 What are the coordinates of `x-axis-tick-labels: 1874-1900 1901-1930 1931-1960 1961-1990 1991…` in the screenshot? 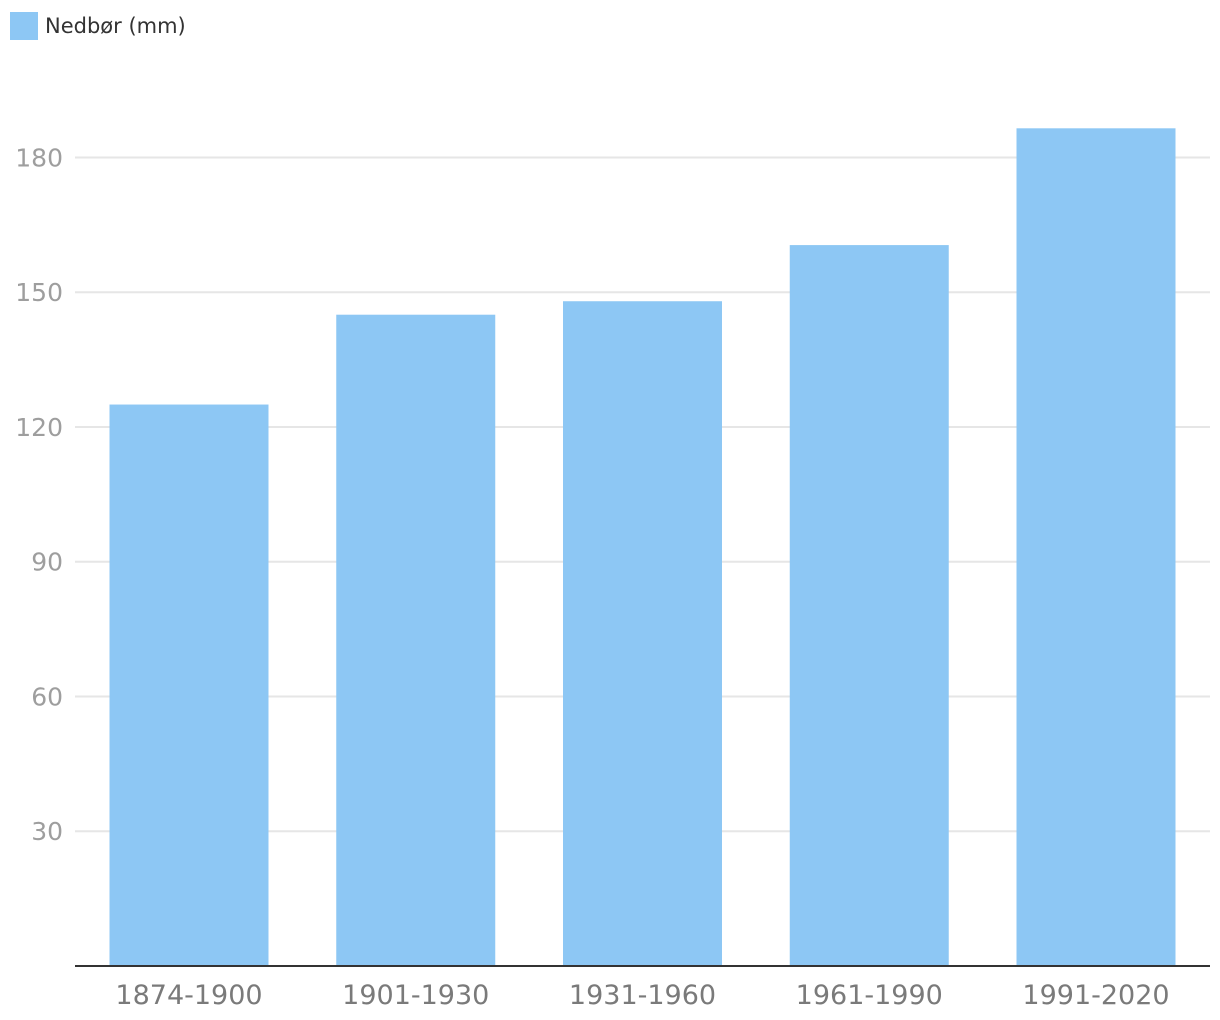 It's located at (642, 995).